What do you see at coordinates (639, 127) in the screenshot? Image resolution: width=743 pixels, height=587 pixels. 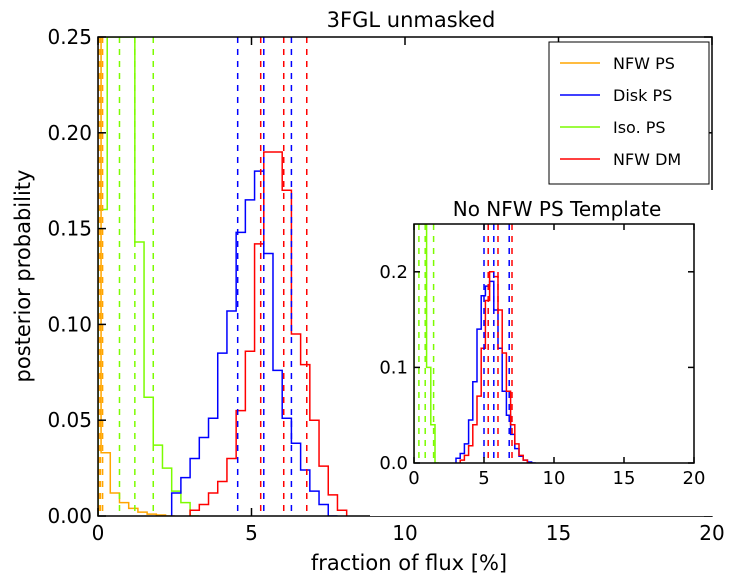 I see `legend-label-iso-ps: Iso. PS` at bounding box center [639, 127].